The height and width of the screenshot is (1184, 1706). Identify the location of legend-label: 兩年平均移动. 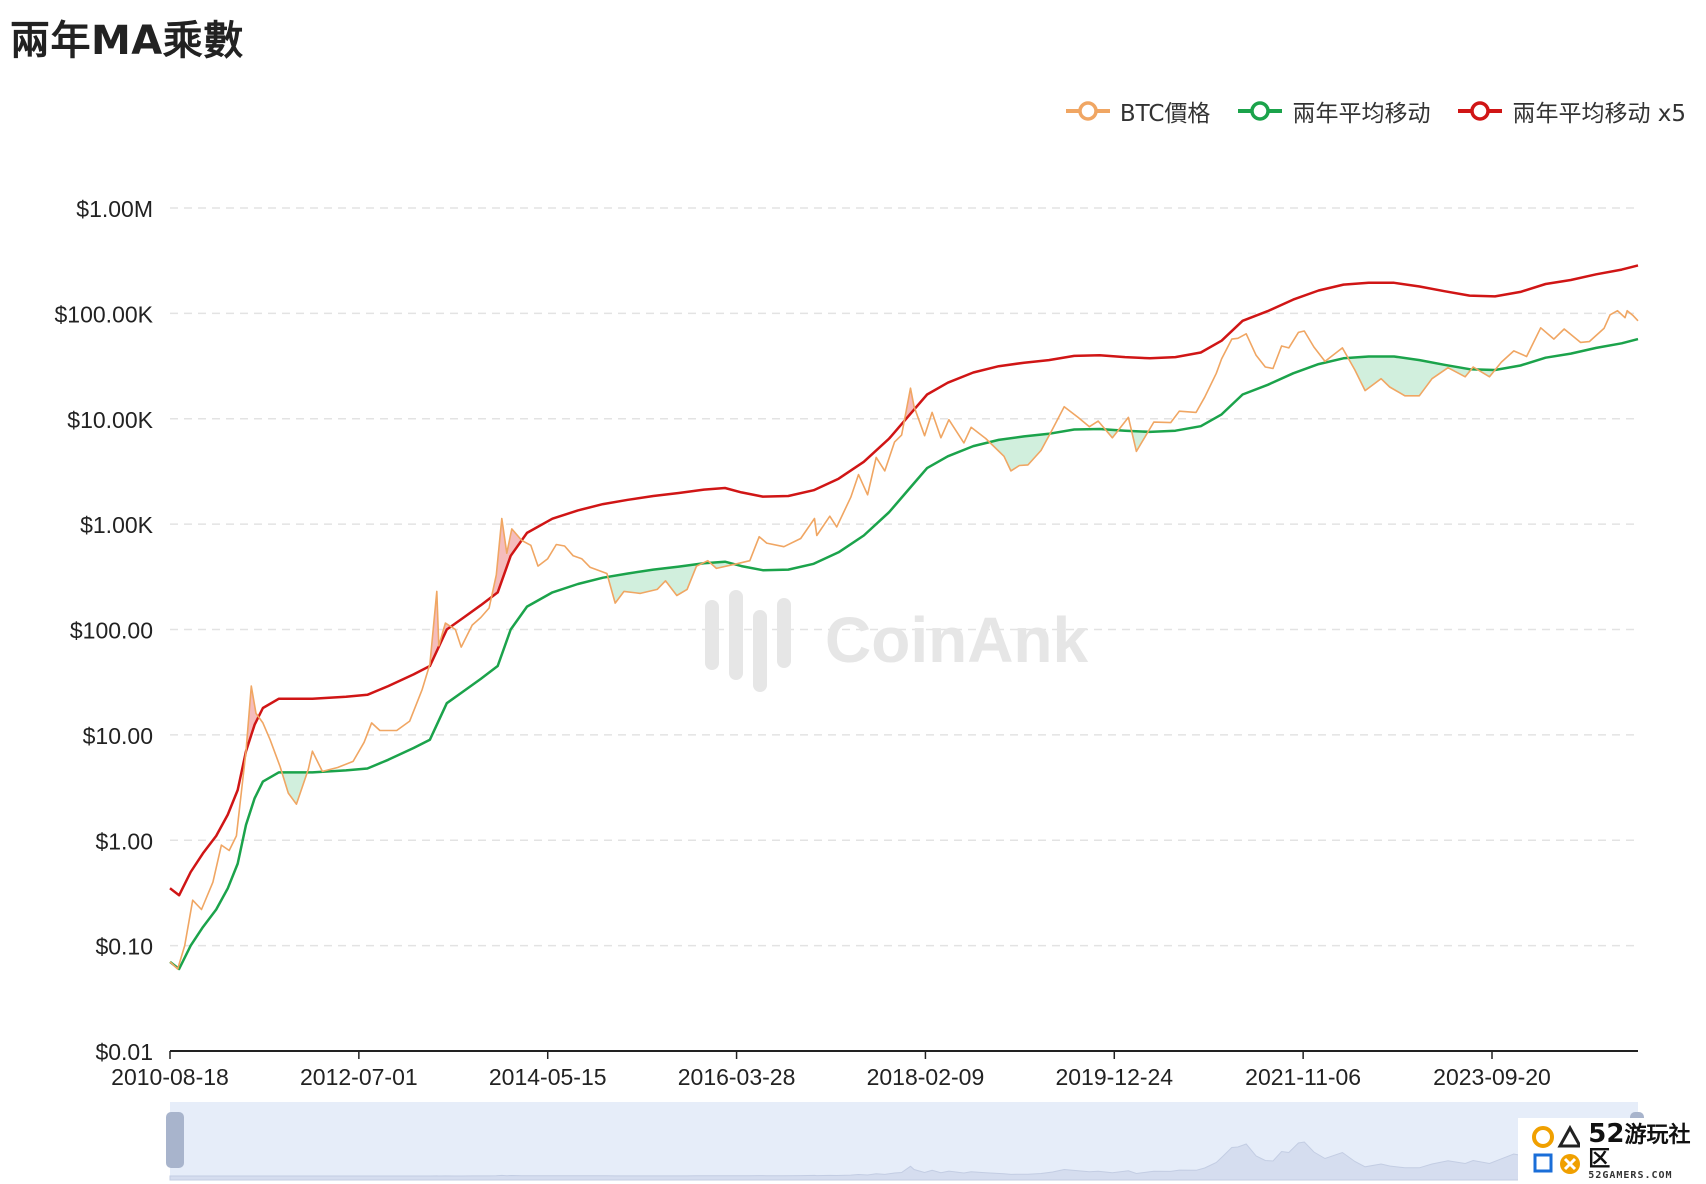
(1361, 114).